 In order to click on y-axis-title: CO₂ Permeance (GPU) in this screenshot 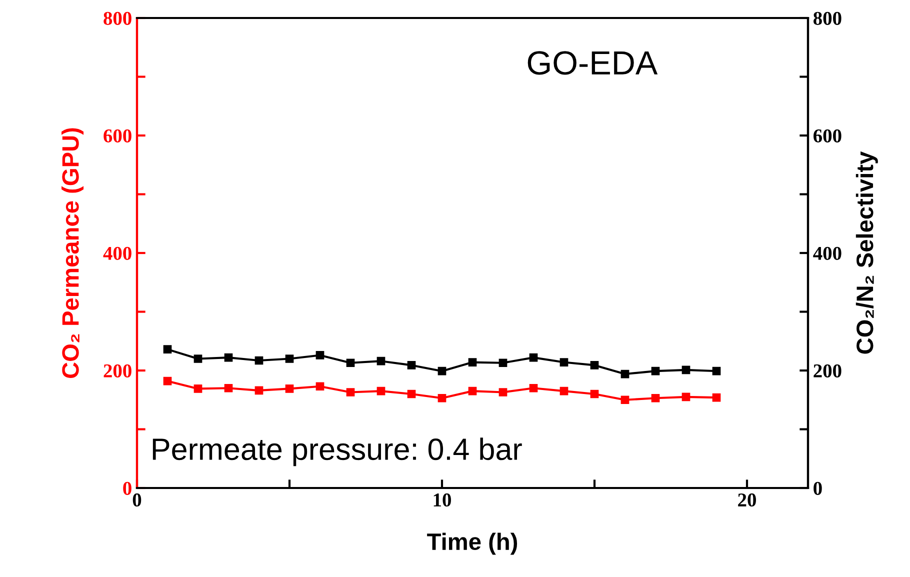, I will do `click(73, 253)`.